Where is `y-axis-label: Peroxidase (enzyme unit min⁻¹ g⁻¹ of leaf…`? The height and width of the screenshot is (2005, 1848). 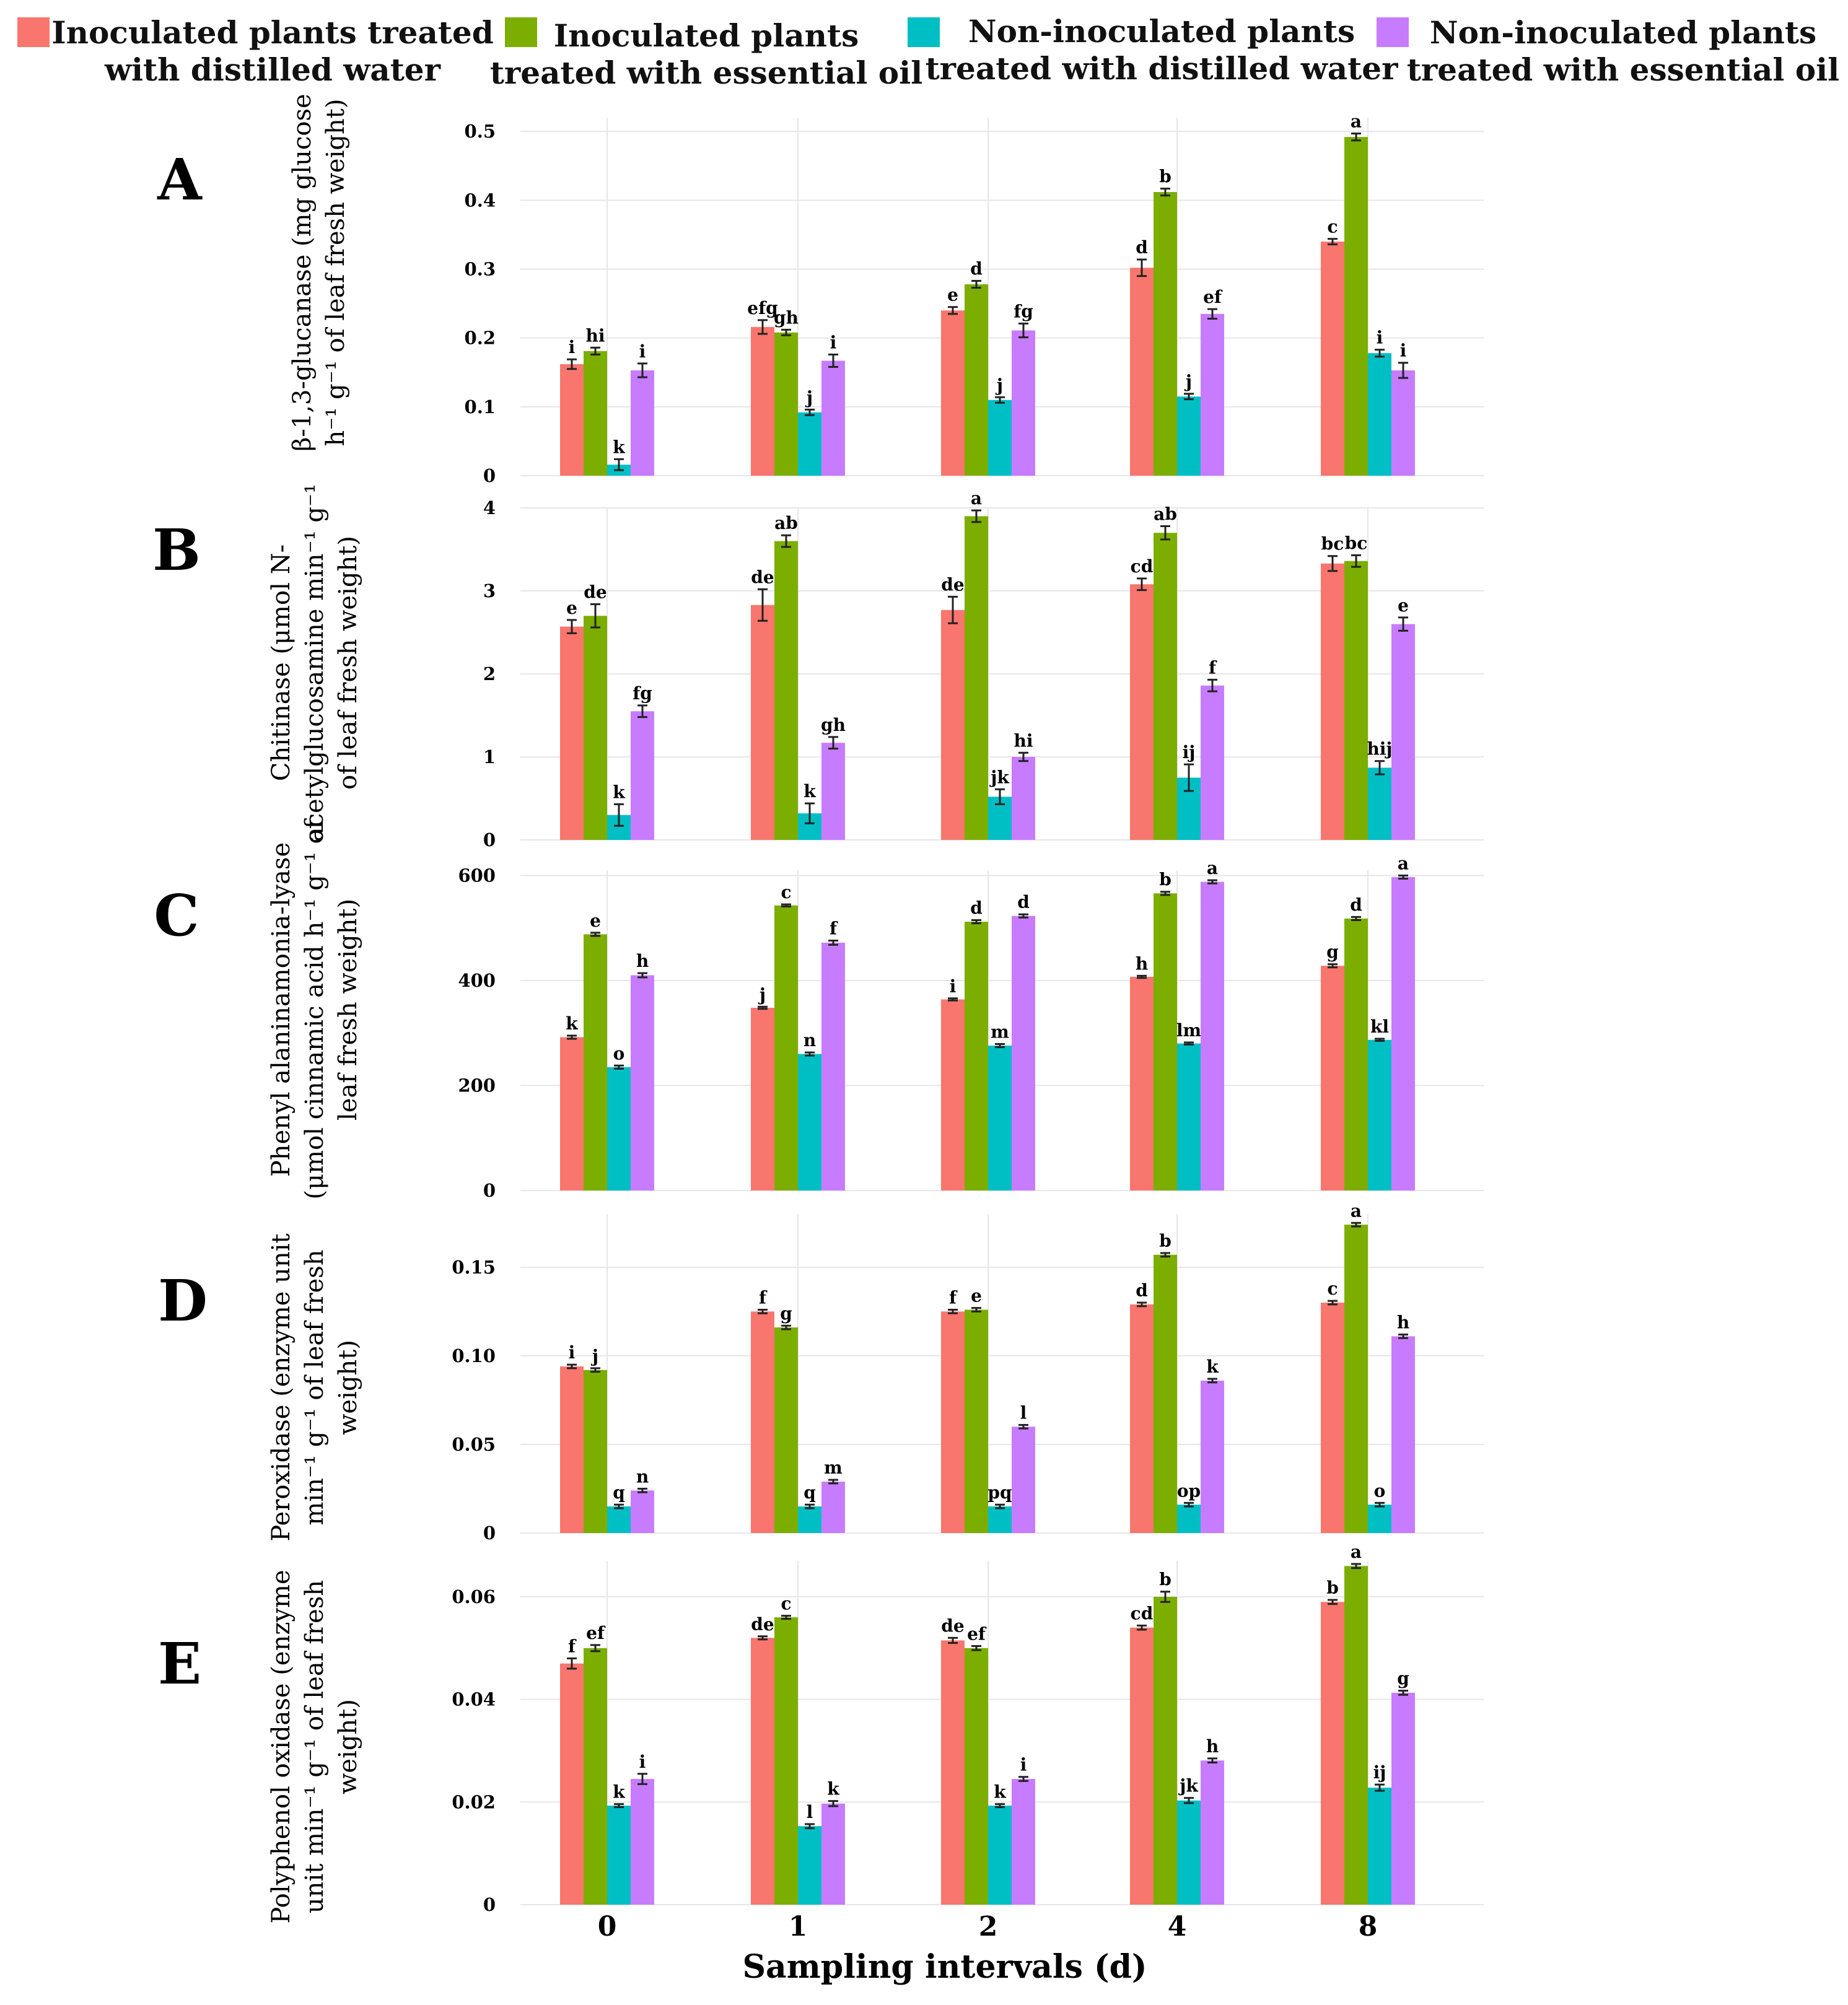 y-axis-label: Peroxidase (enzyme unit min⁻¹ g⁻¹ of leaf… is located at coordinates (314, 1387).